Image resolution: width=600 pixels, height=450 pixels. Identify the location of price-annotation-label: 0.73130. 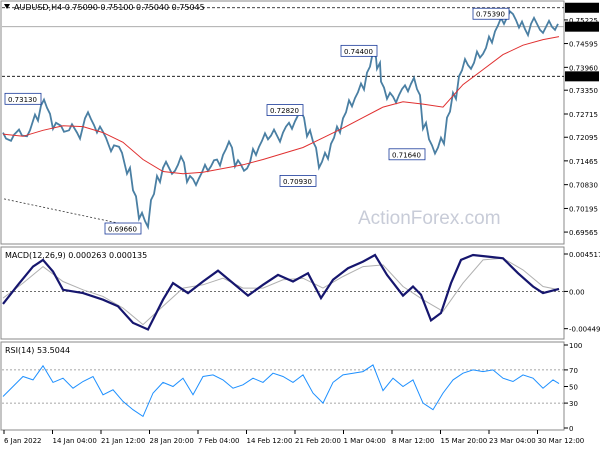
(22, 100).